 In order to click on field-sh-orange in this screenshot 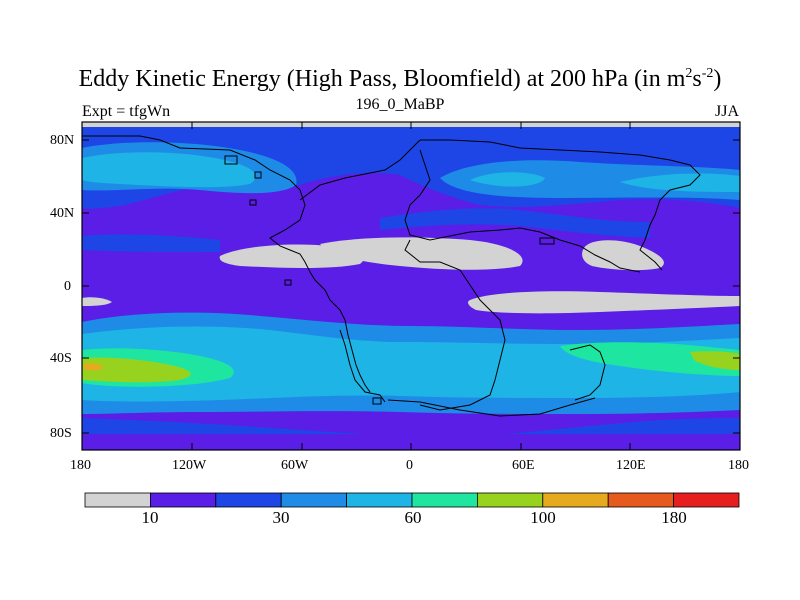, I will do `click(94, 367)`.